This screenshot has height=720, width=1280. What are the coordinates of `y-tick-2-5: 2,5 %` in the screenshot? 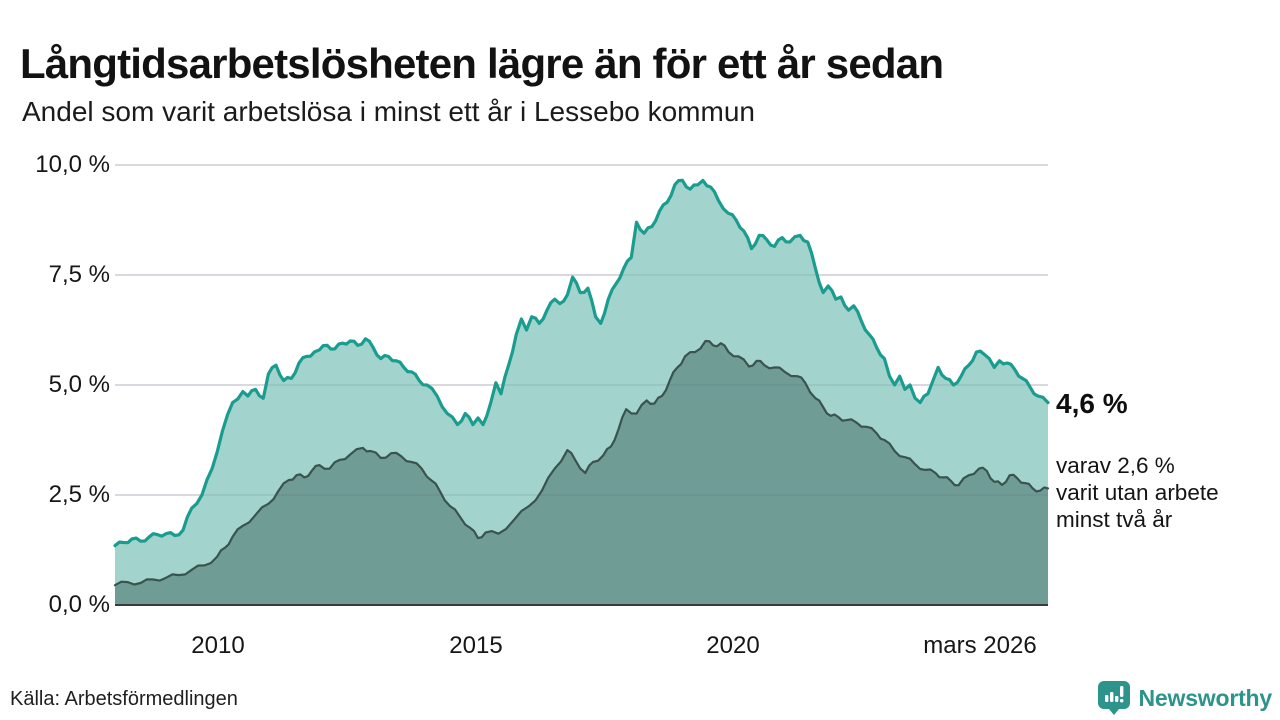 It's located at (79, 494).